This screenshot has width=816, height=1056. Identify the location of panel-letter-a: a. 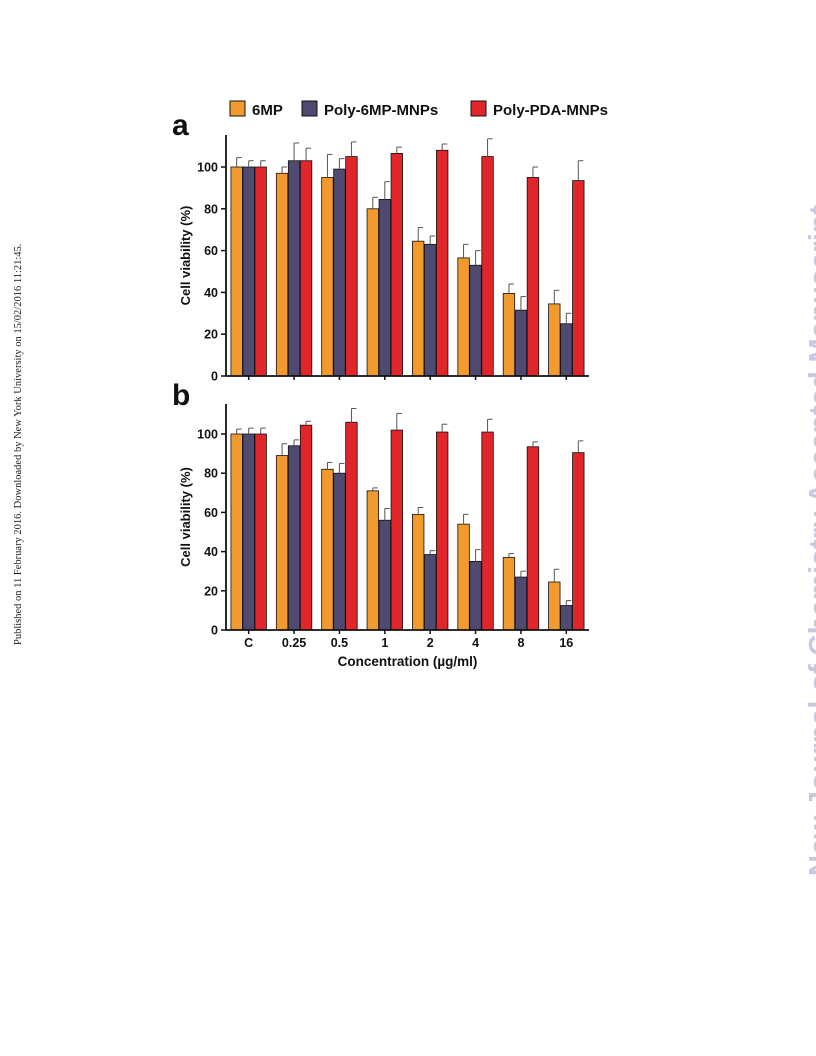
(180, 125).